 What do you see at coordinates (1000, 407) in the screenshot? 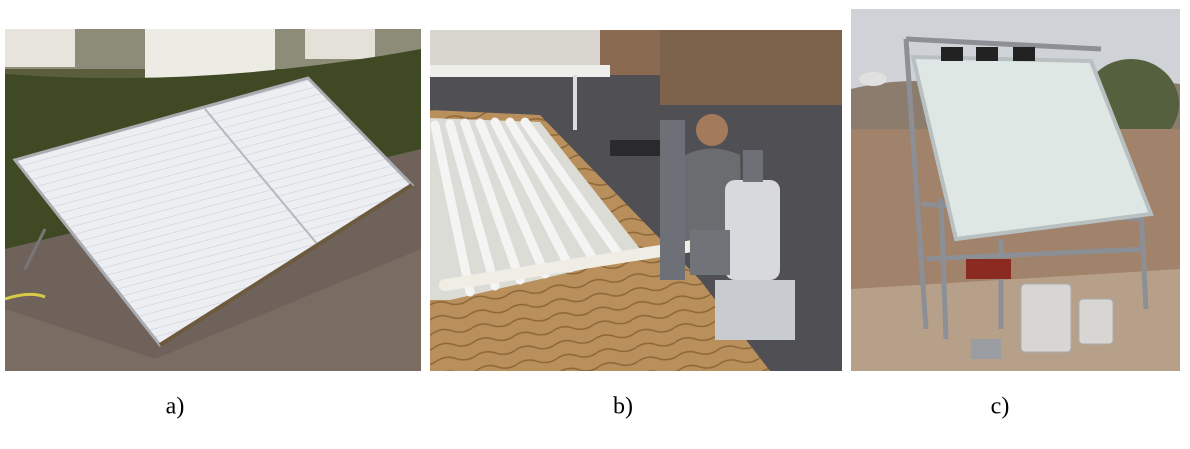
I see `panel-label: c)` at bounding box center [1000, 407].